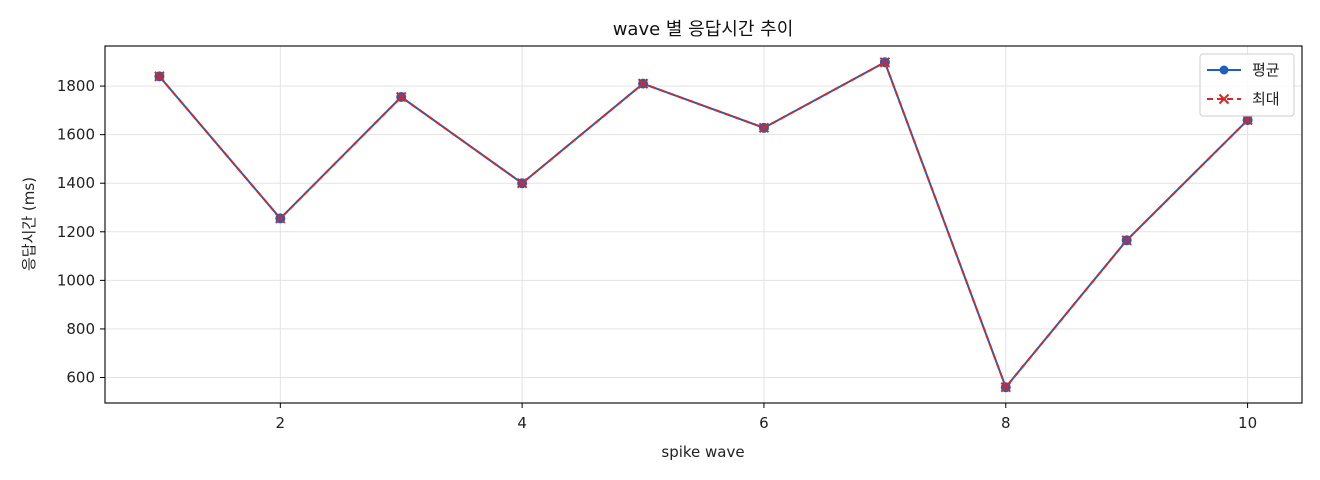 This screenshot has width=1320, height=480. I want to click on x-tick-label: 2, so click(281, 423).